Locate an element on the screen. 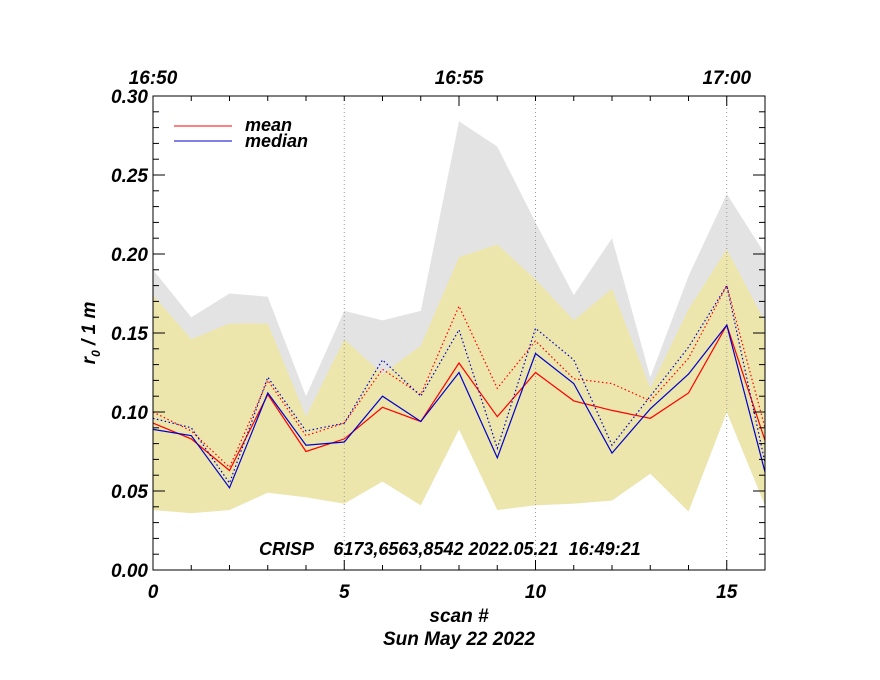 This screenshot has height=680, width=880. legend: mean median is located at coordinates (241, 133).